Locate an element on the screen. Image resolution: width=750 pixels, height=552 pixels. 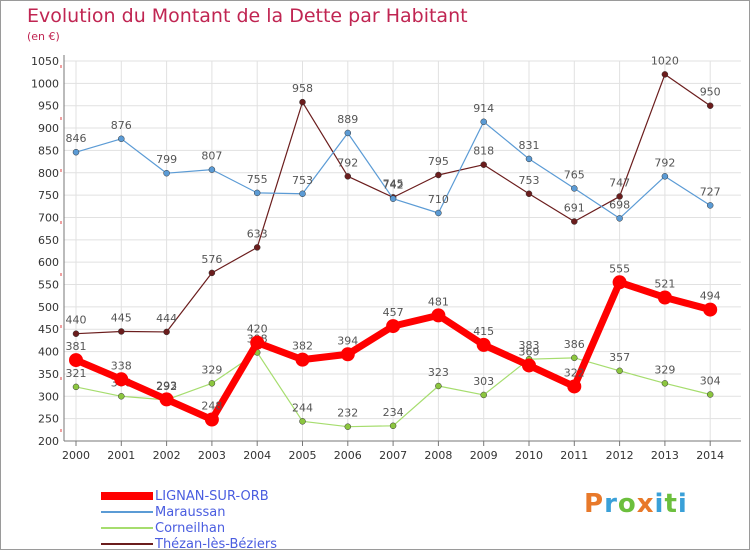
data-label-thezan-les-beziers: 1020 is located at coordinates (665, 60).